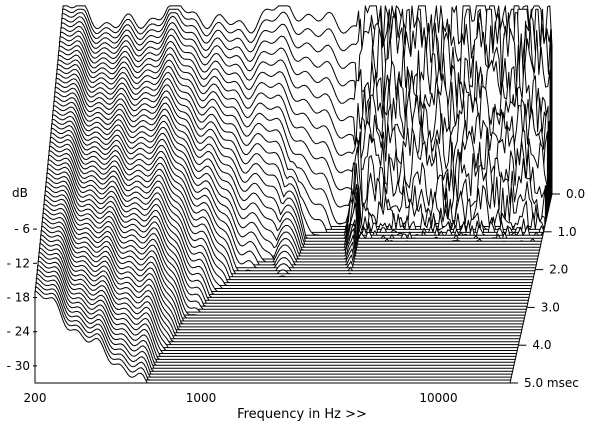  Describe the element at coordinates (35, 398) in the screenshot. I see `x-tick-label: 200` at that location.